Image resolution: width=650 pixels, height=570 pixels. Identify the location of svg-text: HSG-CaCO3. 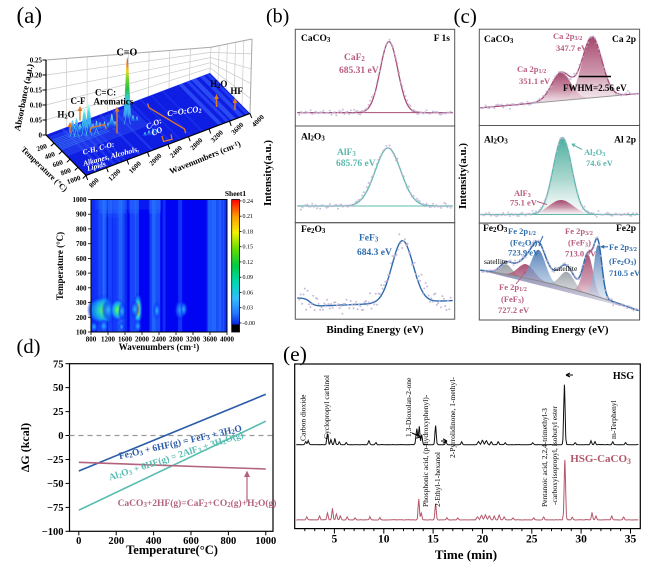
(600, 459).